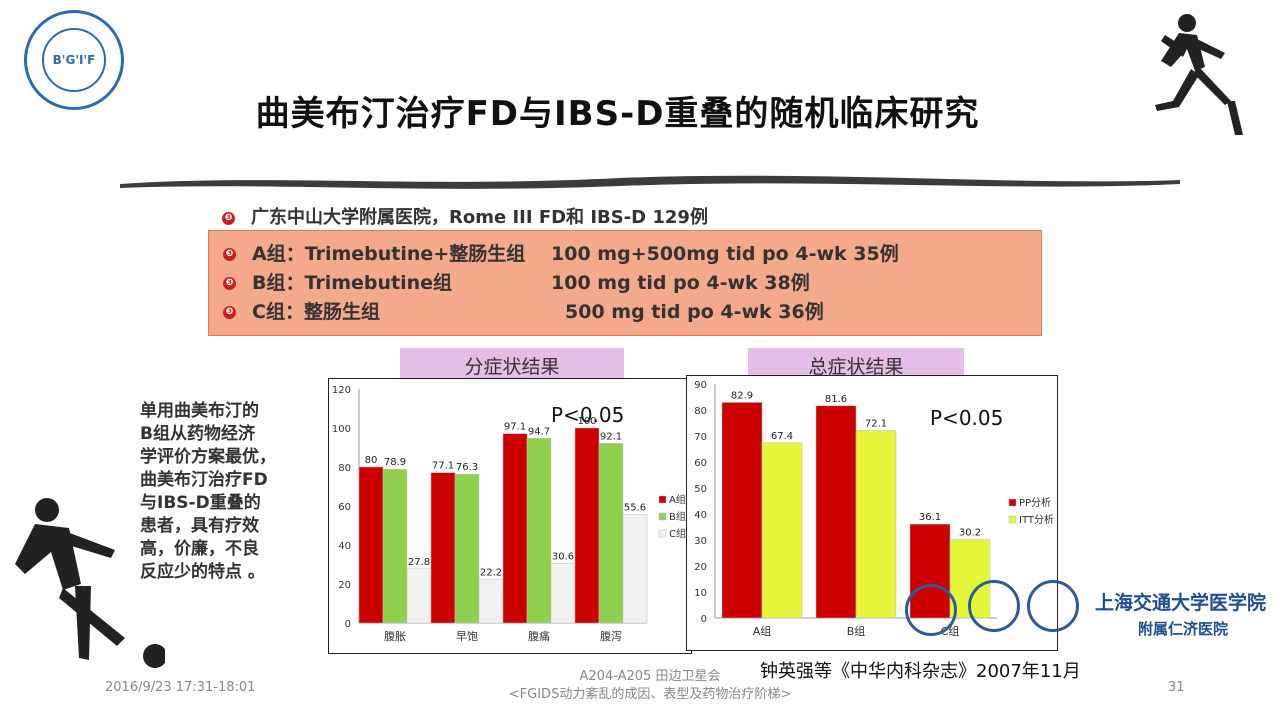  What do you see at coordinates (1036, 519) in the screenshot?
I see `legend-label: ITT分析` at bounding box center [1036, 519].